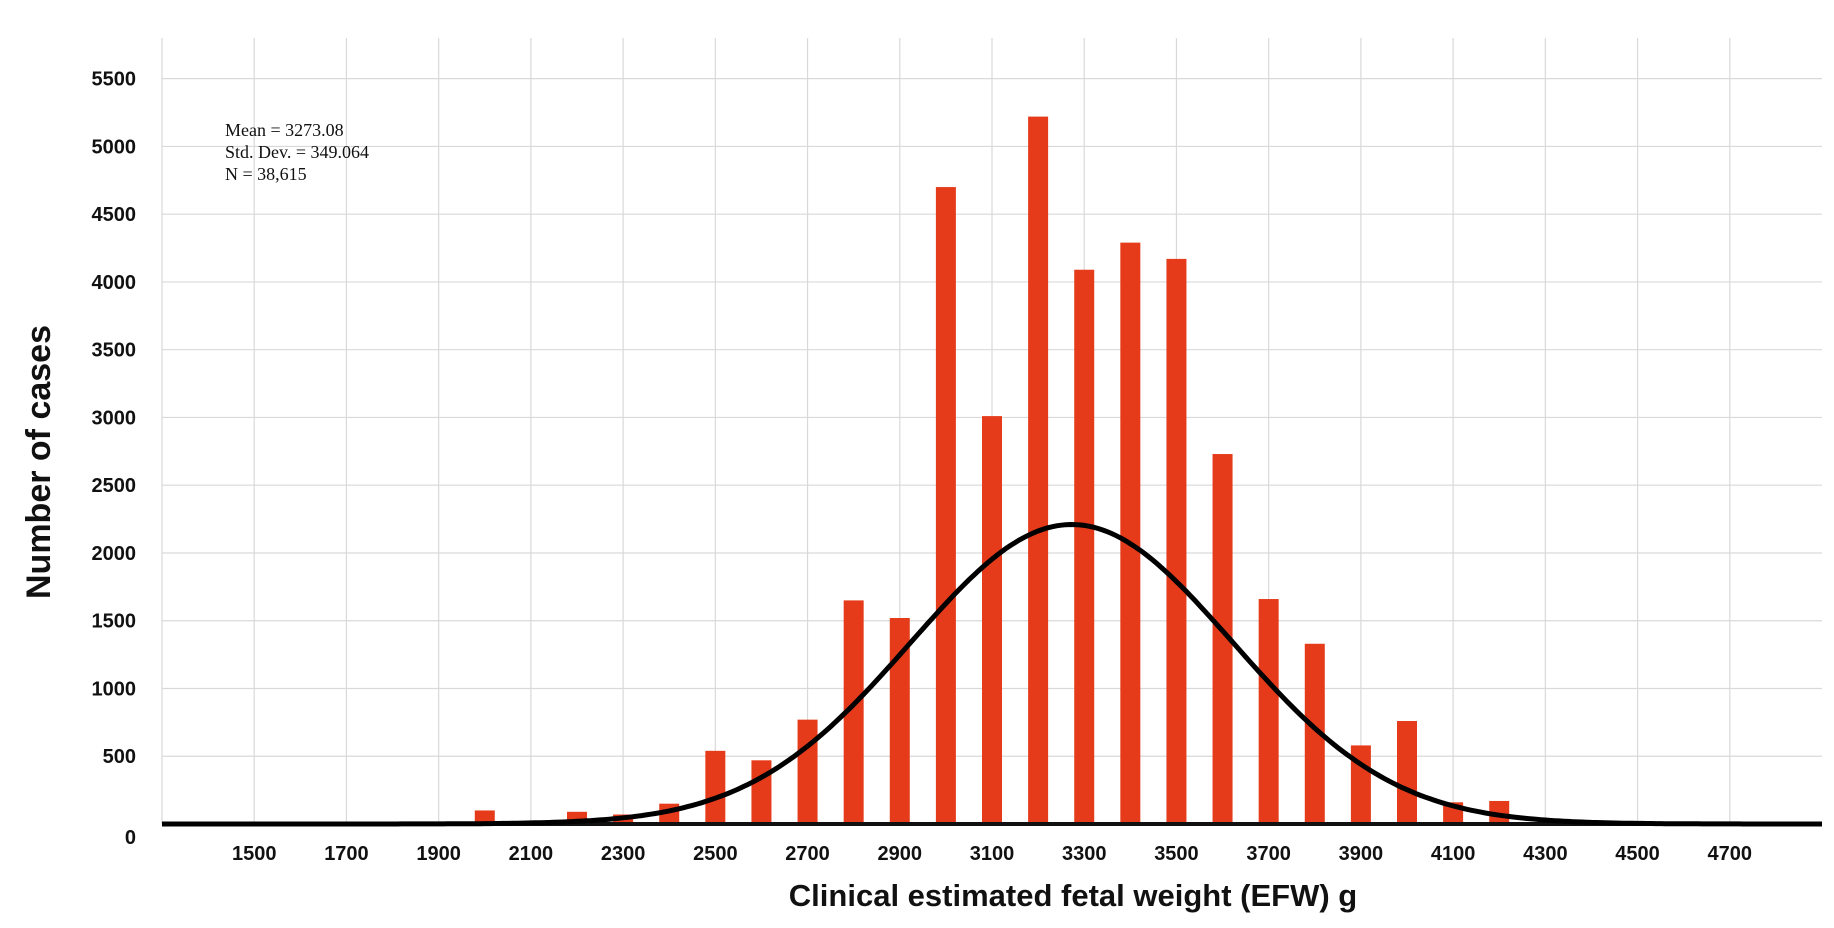 This screenshot has height=928, width=1834. Describe the element at coordinates (1637, 854) in the screenshot. I see `x-tick-label: 4500` at that location.